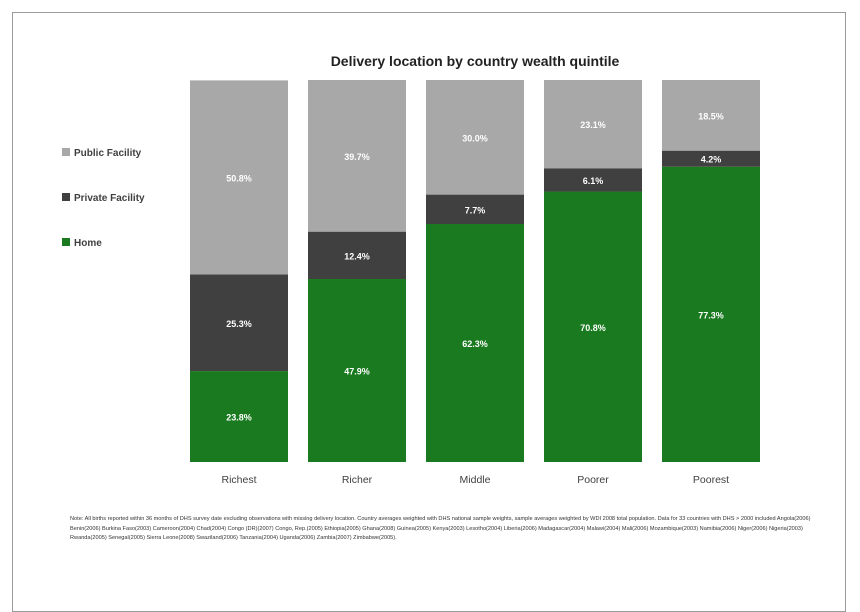 This screenshot has height=612, width=860. Describe the element at coordinates (66, 152) in the screenshot. I see `legend-swatch-public-facility` at that location.